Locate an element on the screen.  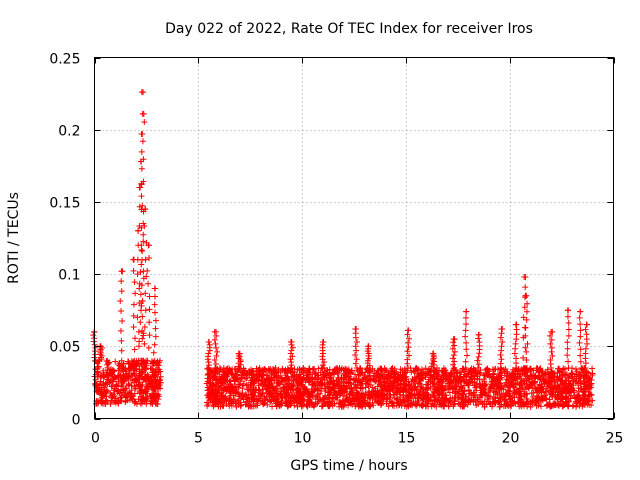
y-tick-label: 0.05 is located at coordinates (64, 348).